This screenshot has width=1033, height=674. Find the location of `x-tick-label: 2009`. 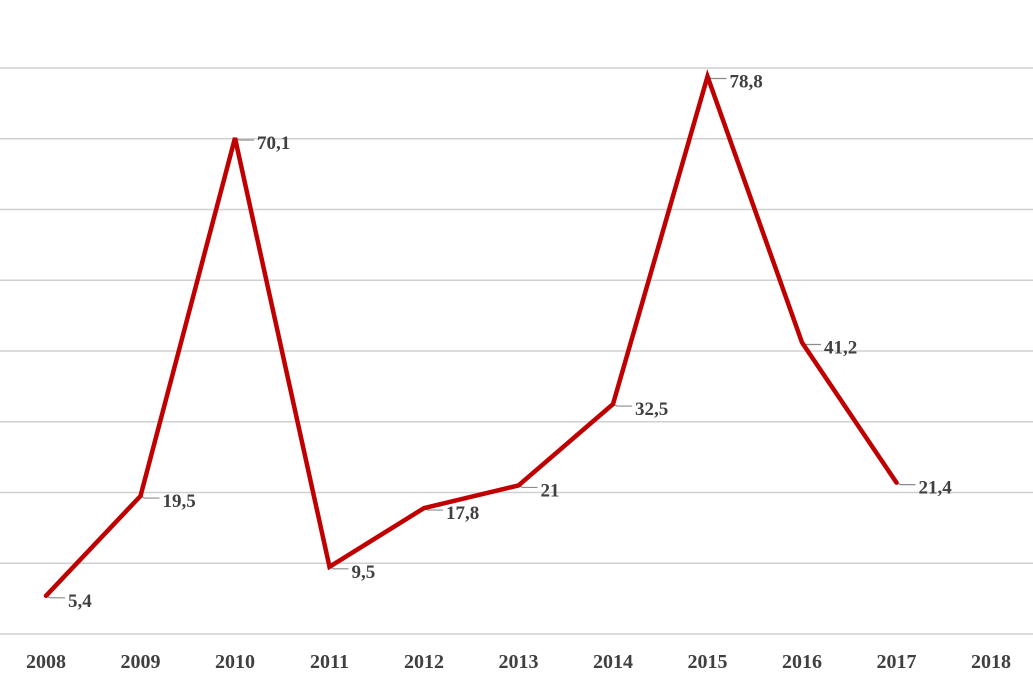

x-tick-label: 2009 is located at coordinates (141, 662).